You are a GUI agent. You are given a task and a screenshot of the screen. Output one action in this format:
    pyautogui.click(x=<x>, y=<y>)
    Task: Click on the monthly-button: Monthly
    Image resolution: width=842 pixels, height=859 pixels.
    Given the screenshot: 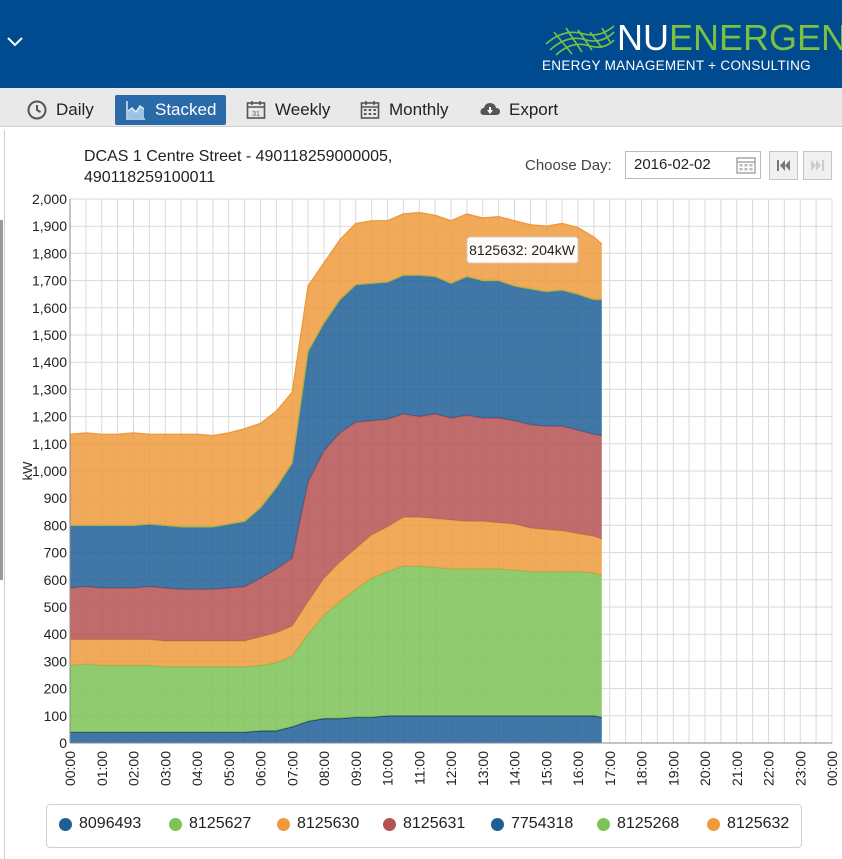 What is the action you would take?
    pyautogui.click(x=404, y=110)
    